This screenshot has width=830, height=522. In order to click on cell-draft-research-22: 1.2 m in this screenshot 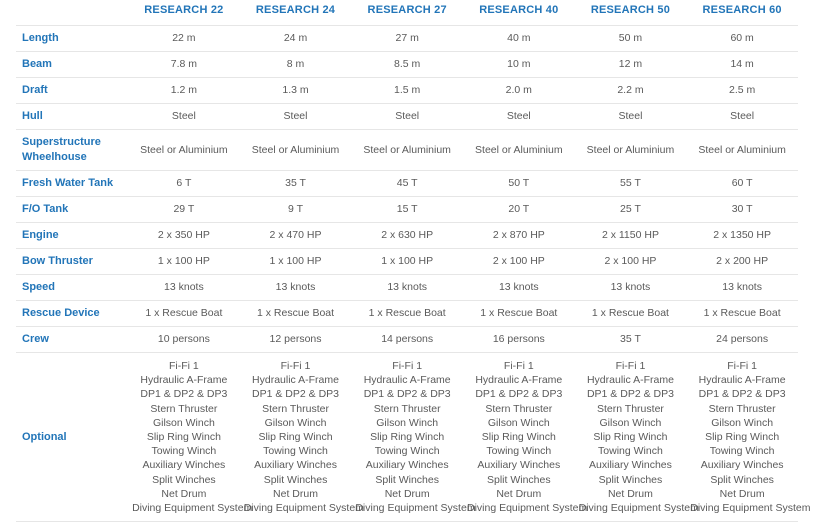, I will do `click(184, 90)`.